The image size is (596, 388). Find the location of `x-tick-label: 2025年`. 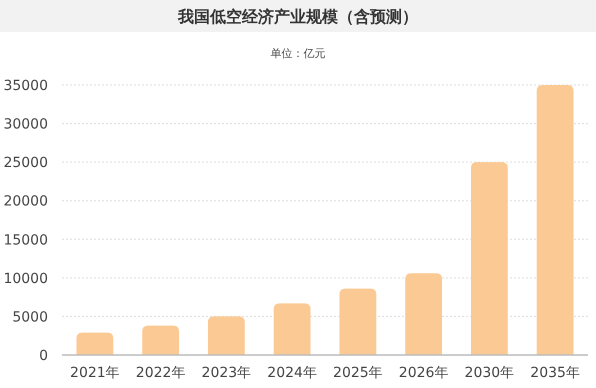

x-tick-label: 2025年 is located at coordinates (358, 373).